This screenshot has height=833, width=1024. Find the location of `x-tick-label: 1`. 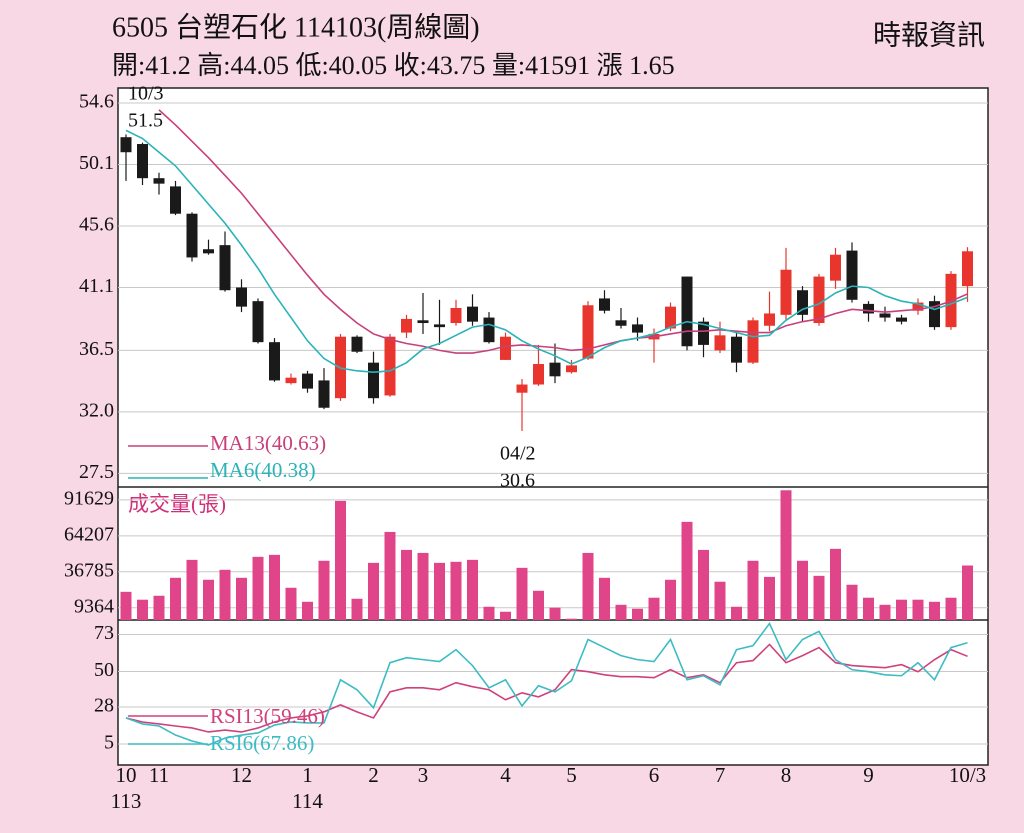

x-tick-label: 1 is located at coordinates (307, 775).